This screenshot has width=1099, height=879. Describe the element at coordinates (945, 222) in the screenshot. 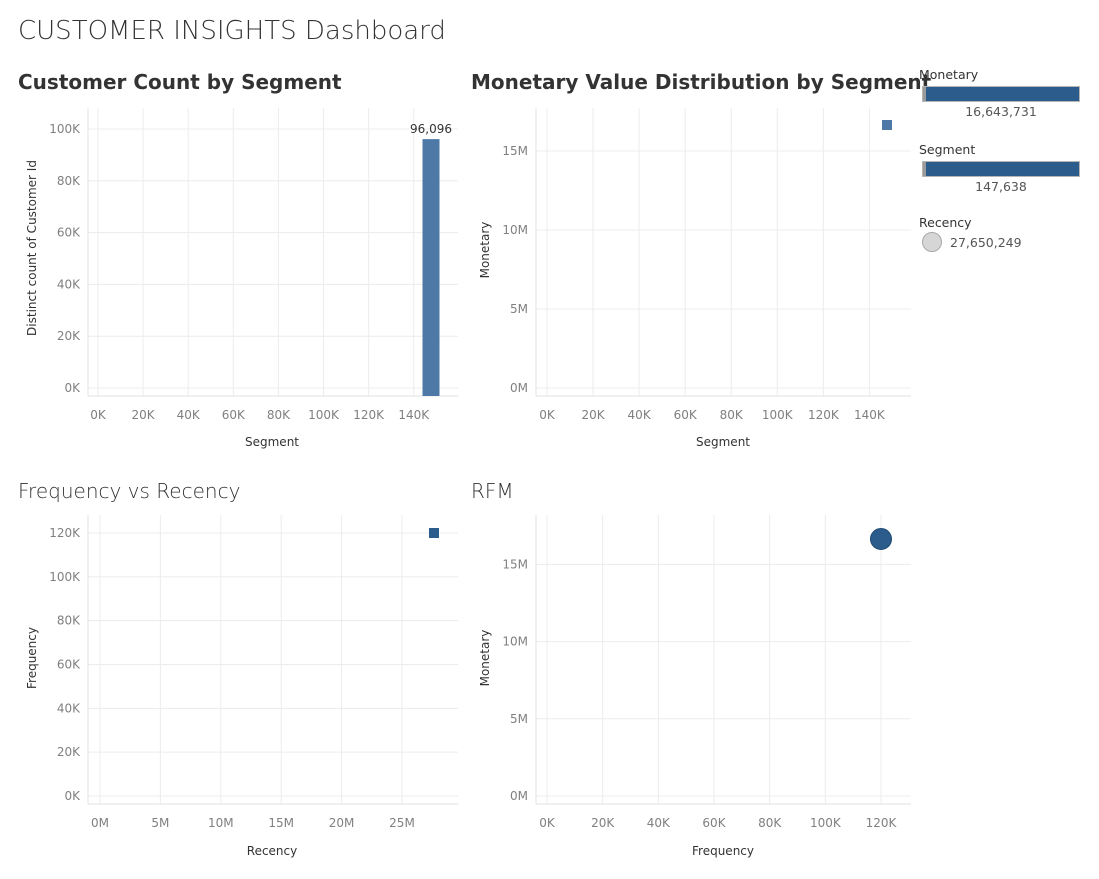

I see `legend-recency-title: Recency` at that location.